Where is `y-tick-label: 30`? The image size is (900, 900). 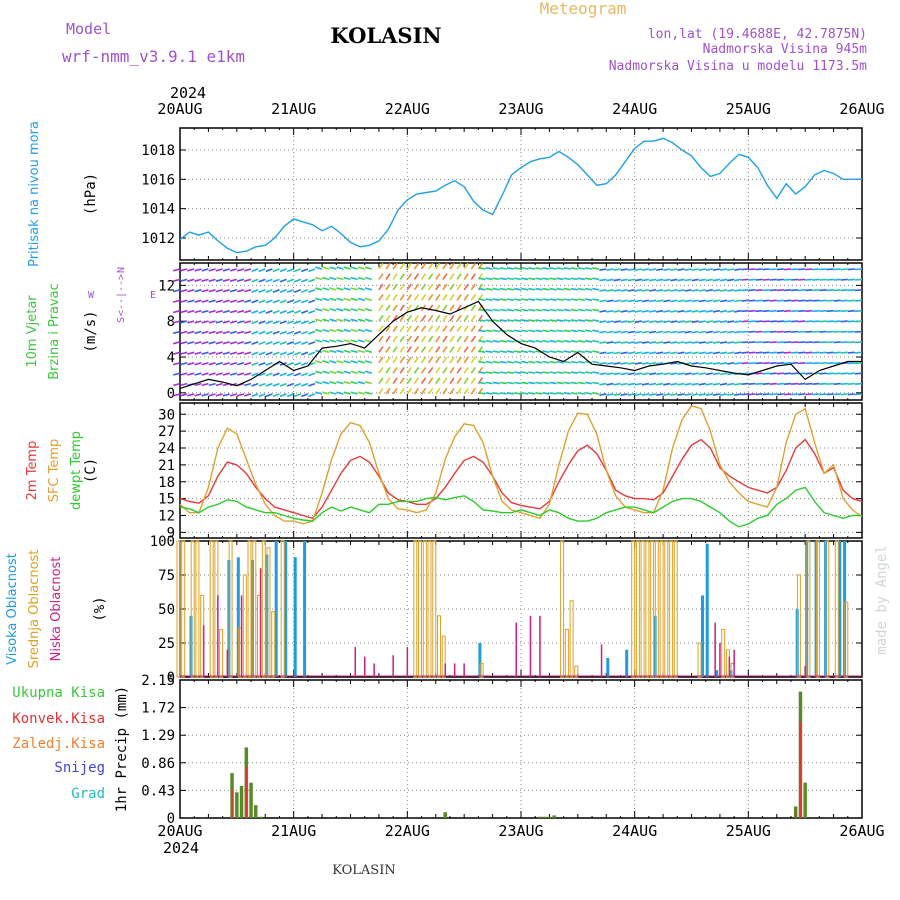
y-tick-label: 30 is located at coordinates (166, 415).